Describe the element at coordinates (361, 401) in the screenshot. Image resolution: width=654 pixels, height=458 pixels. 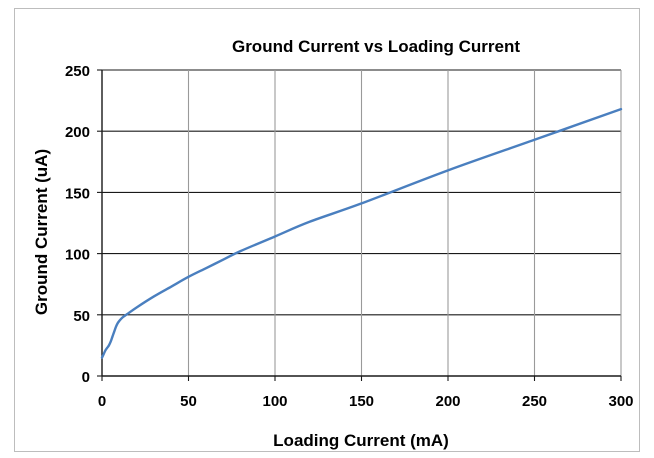
I see `x-tick-label: 150` at that location.